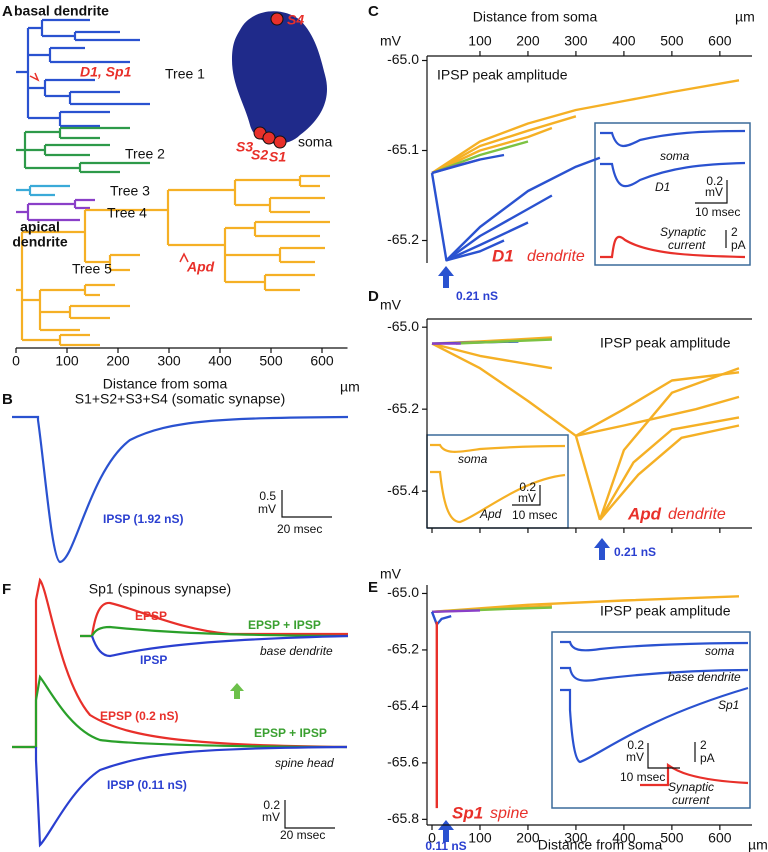 This screenshot has width=768, height=852. I want to click on tree-label: apical, so click(40, 227).